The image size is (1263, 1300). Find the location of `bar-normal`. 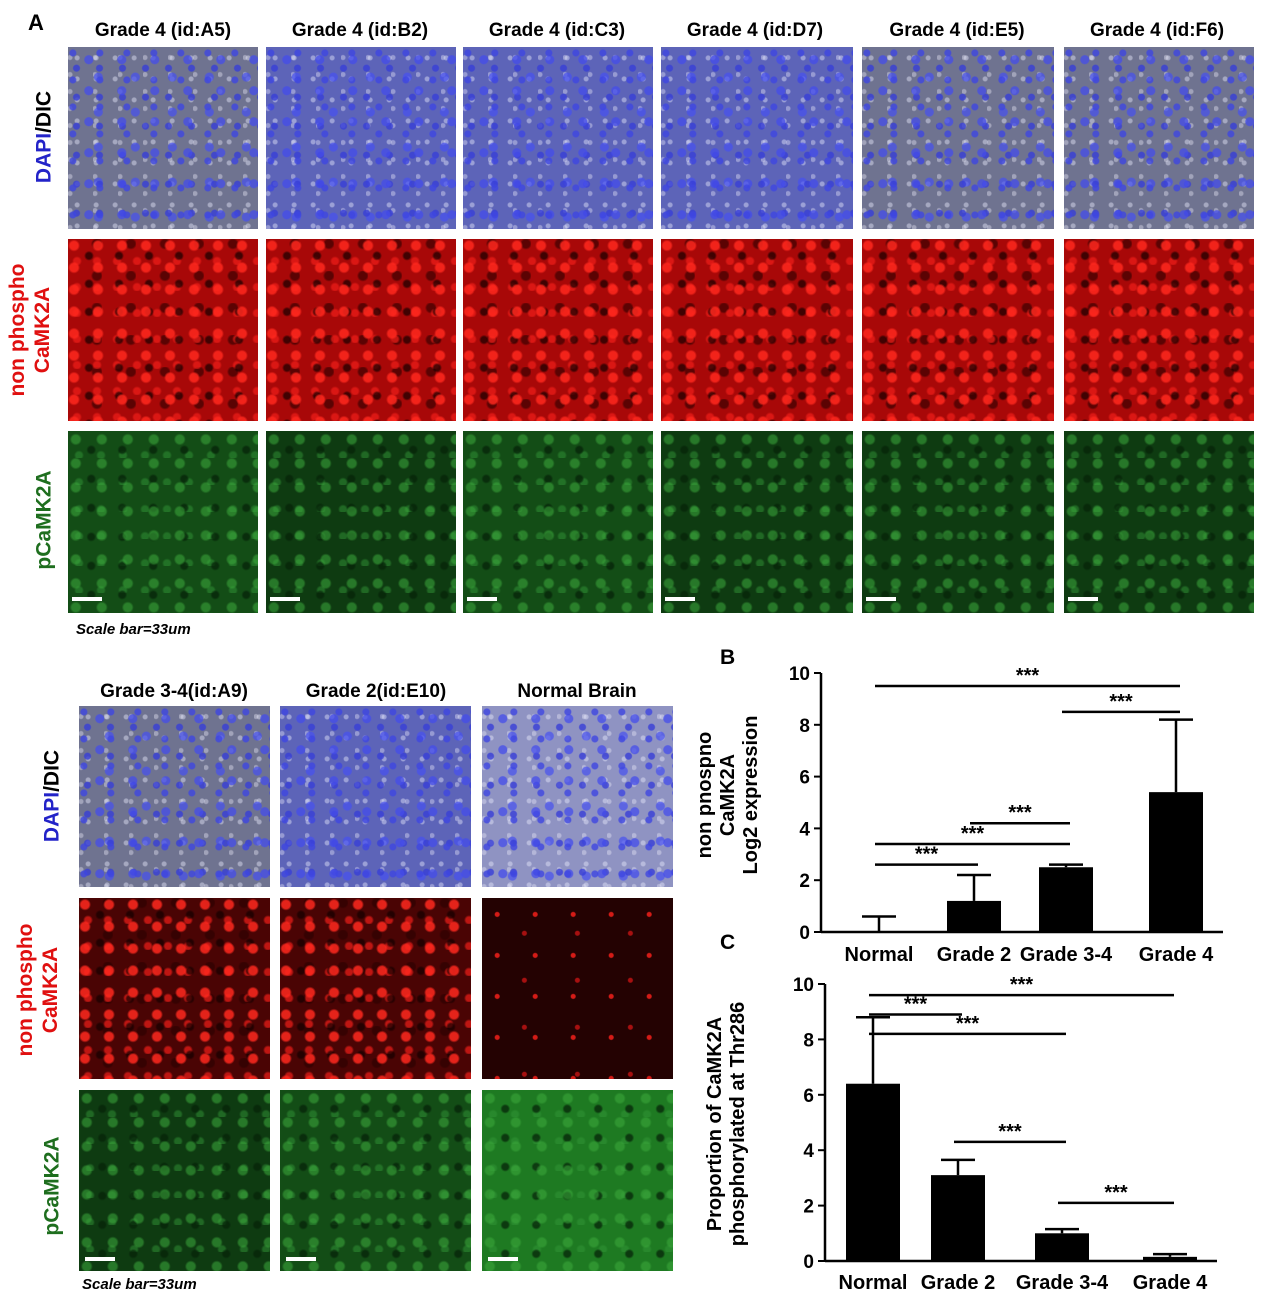

bar-normal is located at coordinates (873, 1172).